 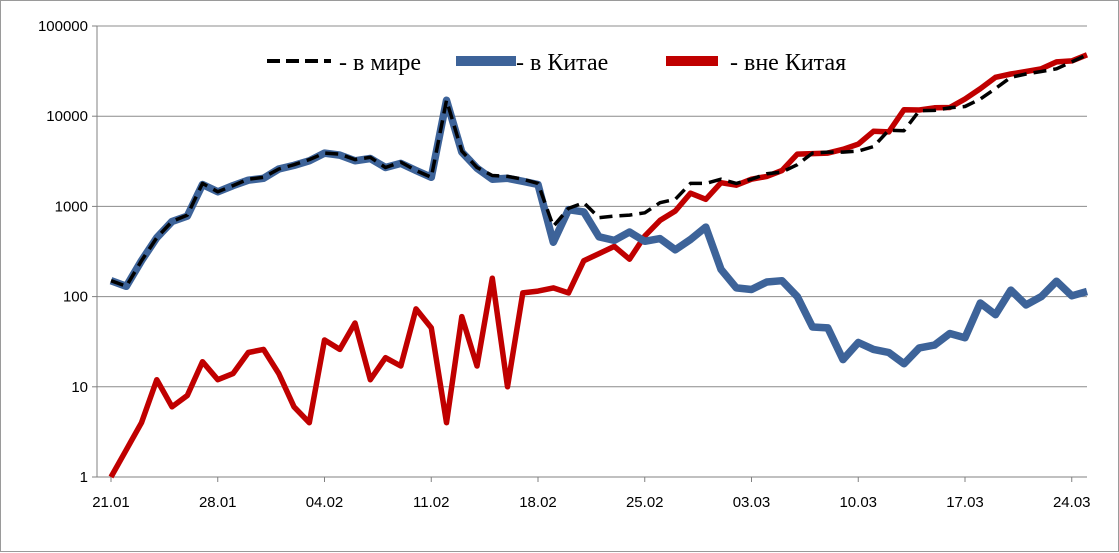 What do you see at coordinates (63, 26) in the screenshot?
I see `y-tick-label: 100000` at bounding box center [63, 26].